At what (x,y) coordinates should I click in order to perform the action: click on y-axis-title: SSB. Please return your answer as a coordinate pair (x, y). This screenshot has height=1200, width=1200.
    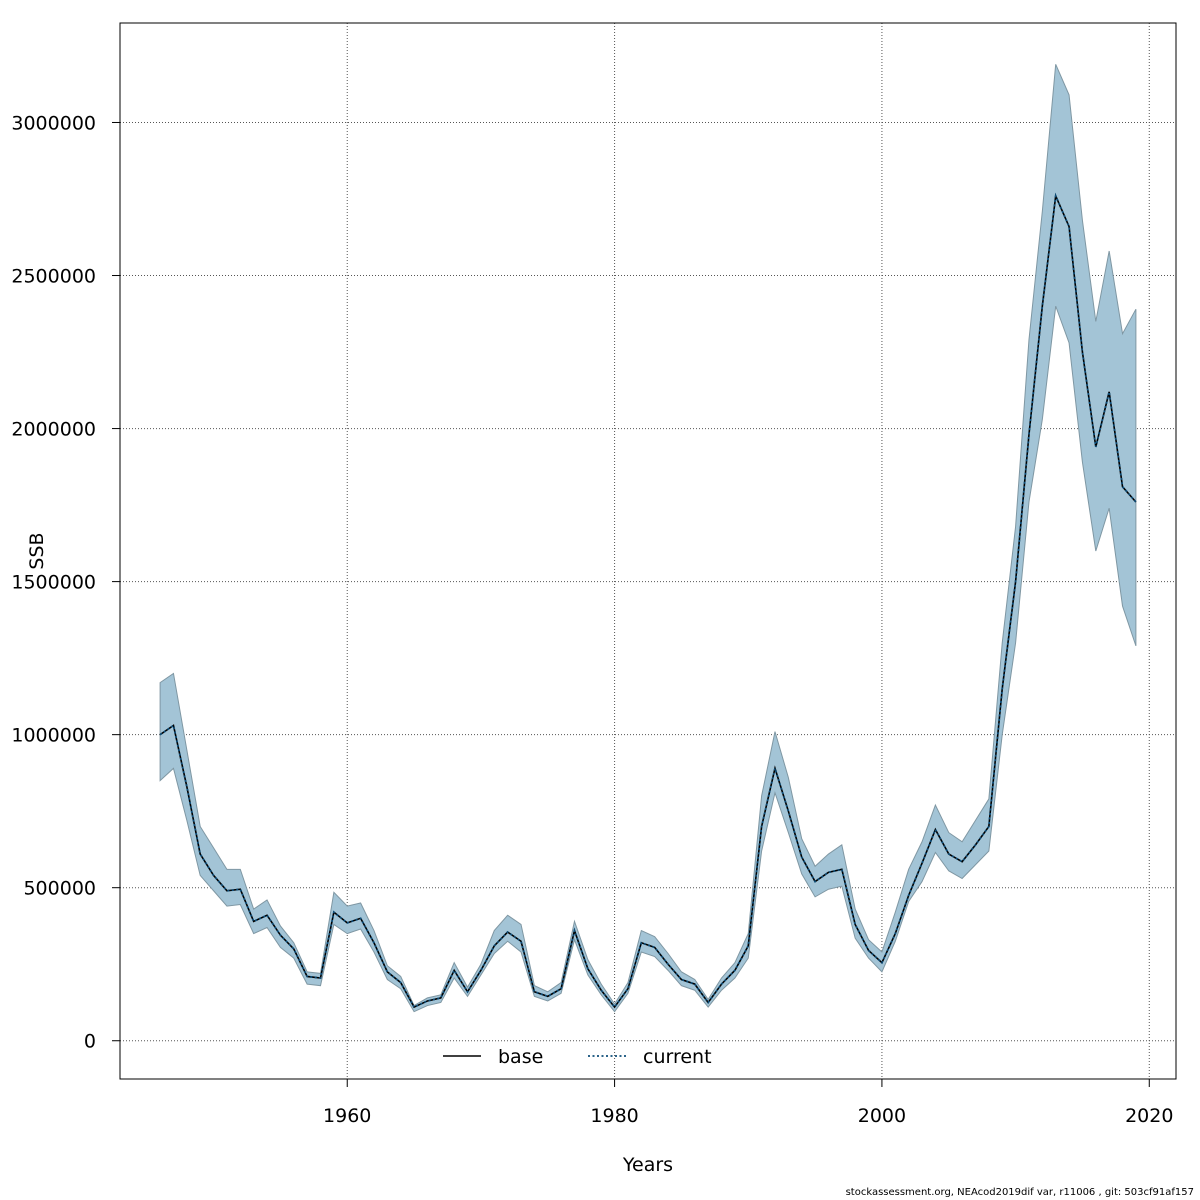
    Looking at the image, I should click on (37, 550).